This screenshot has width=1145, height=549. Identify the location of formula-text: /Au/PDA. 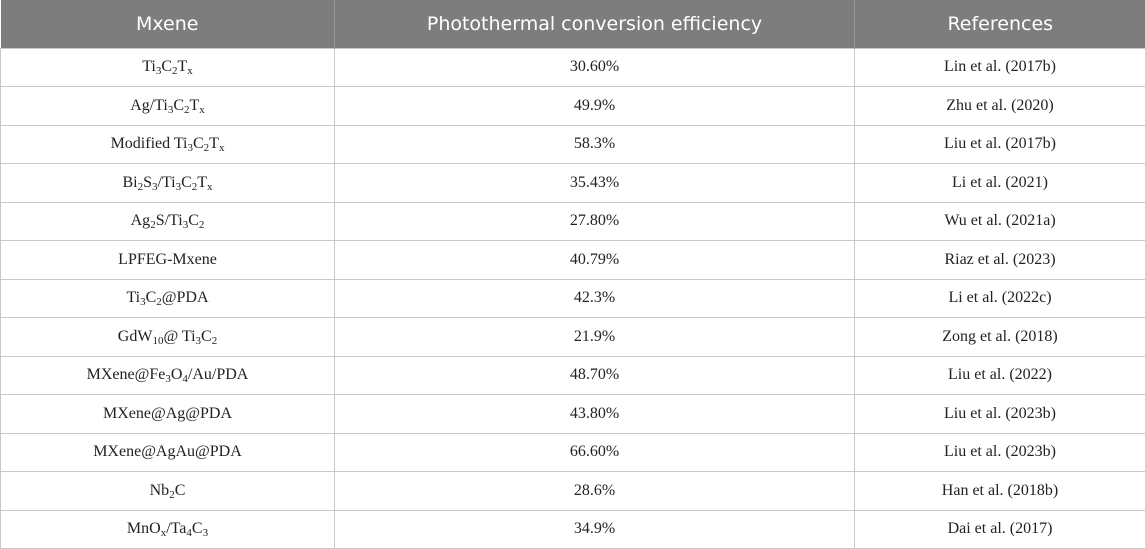
(218, 375).